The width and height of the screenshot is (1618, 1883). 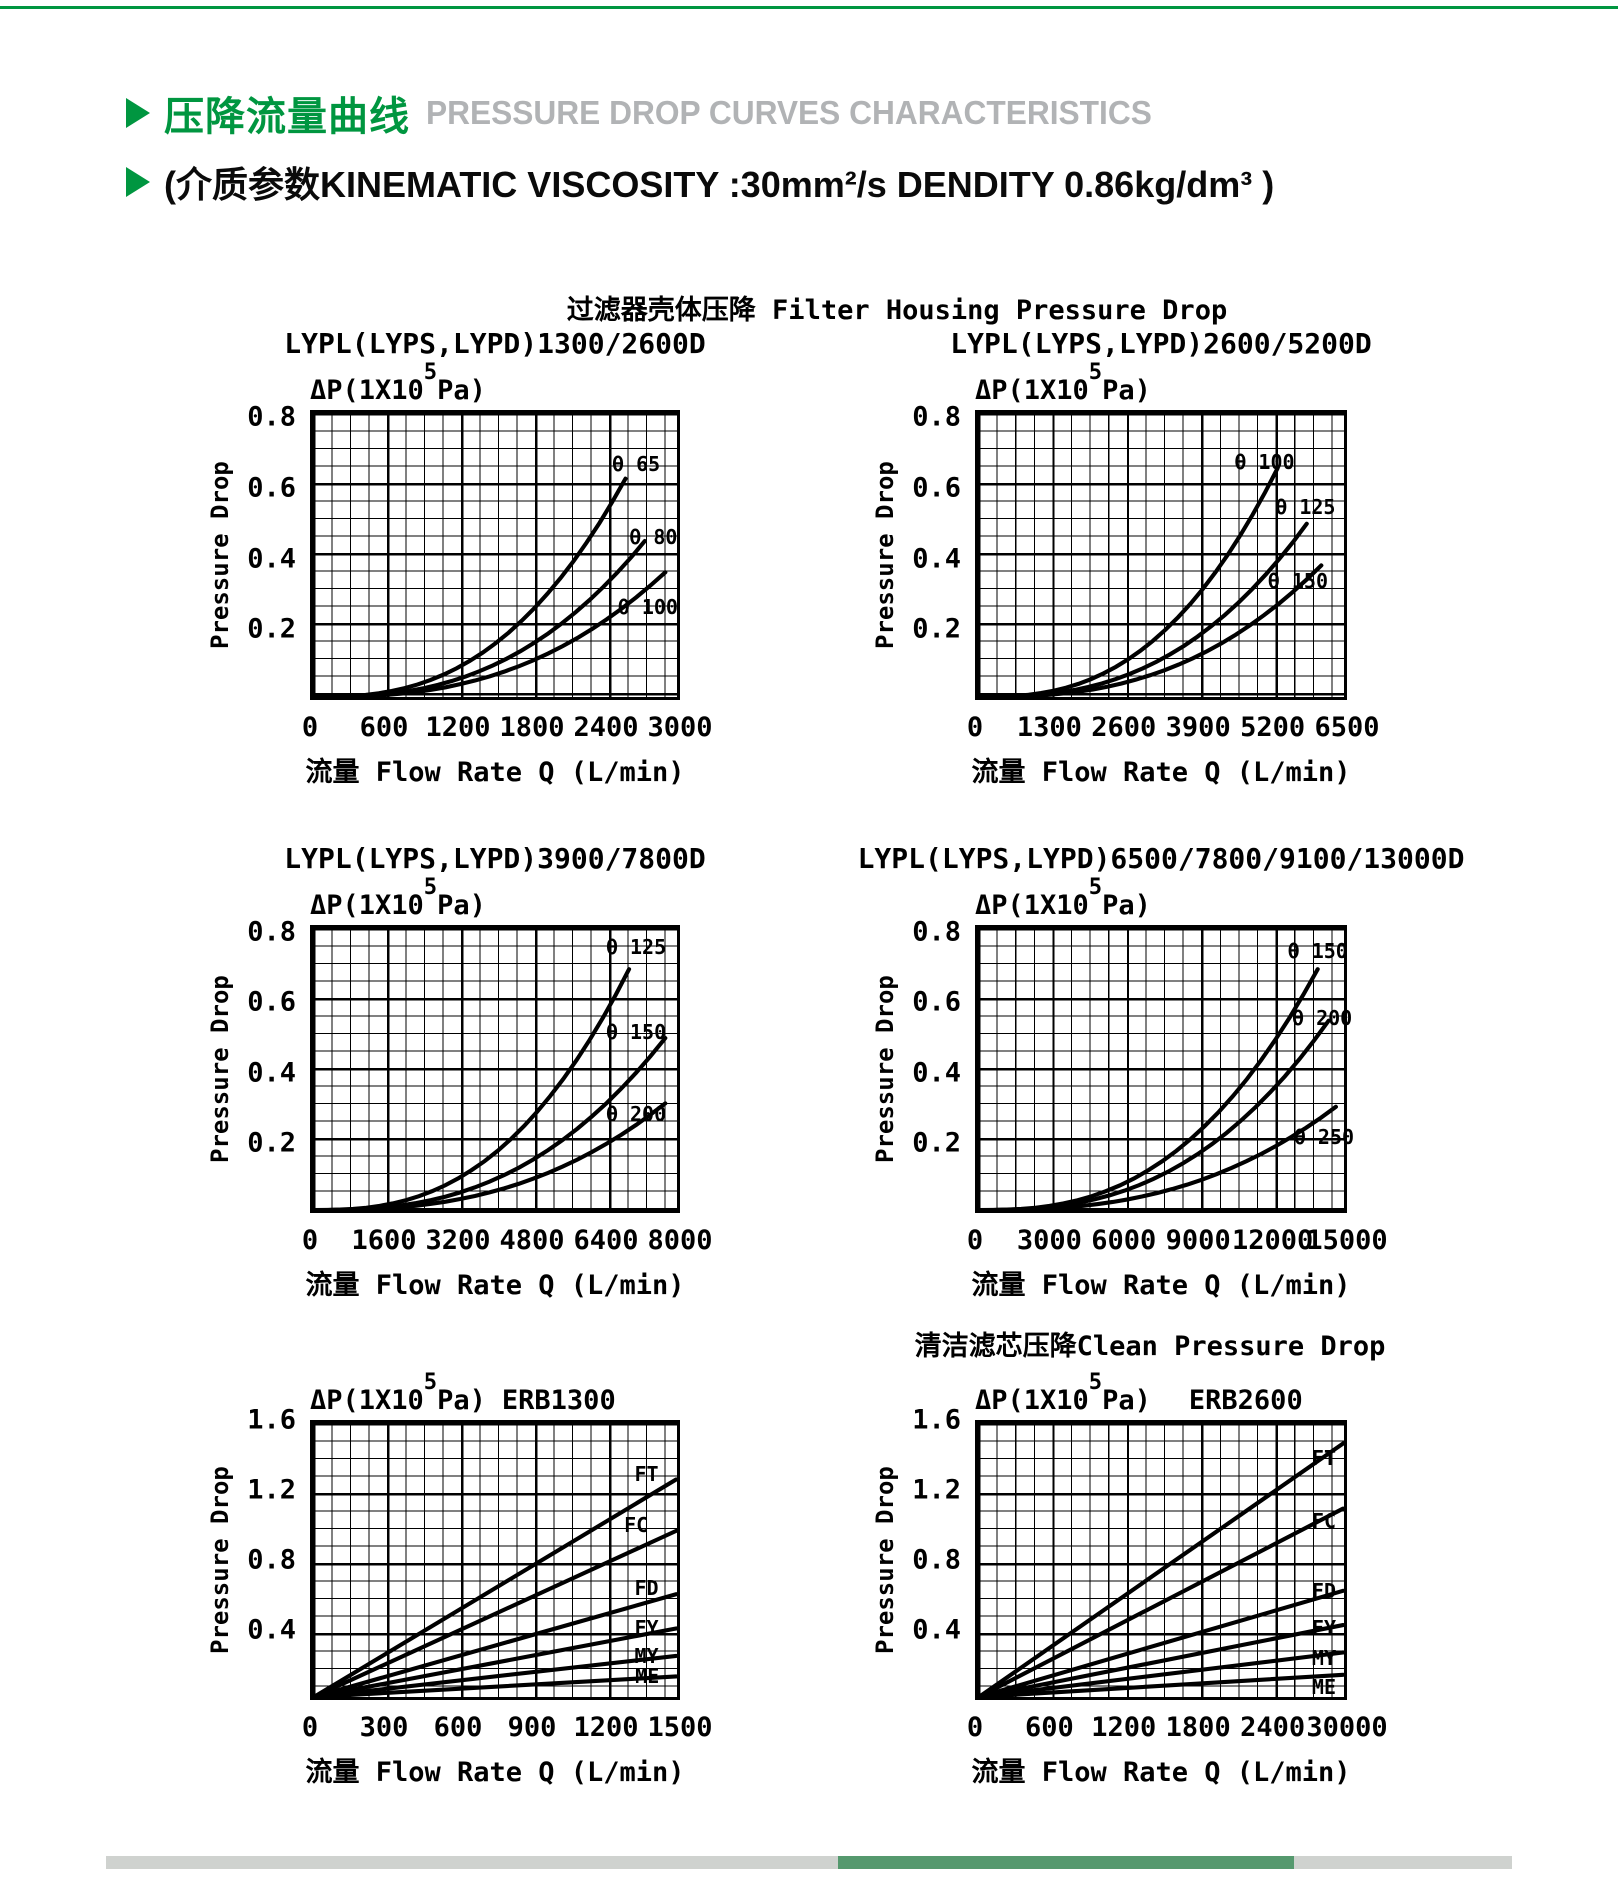 What do you see at coordinates (1198, 1727) in the screenshot?
I see `x-tick-label: 1800` at bounding box center [1198, 1727].